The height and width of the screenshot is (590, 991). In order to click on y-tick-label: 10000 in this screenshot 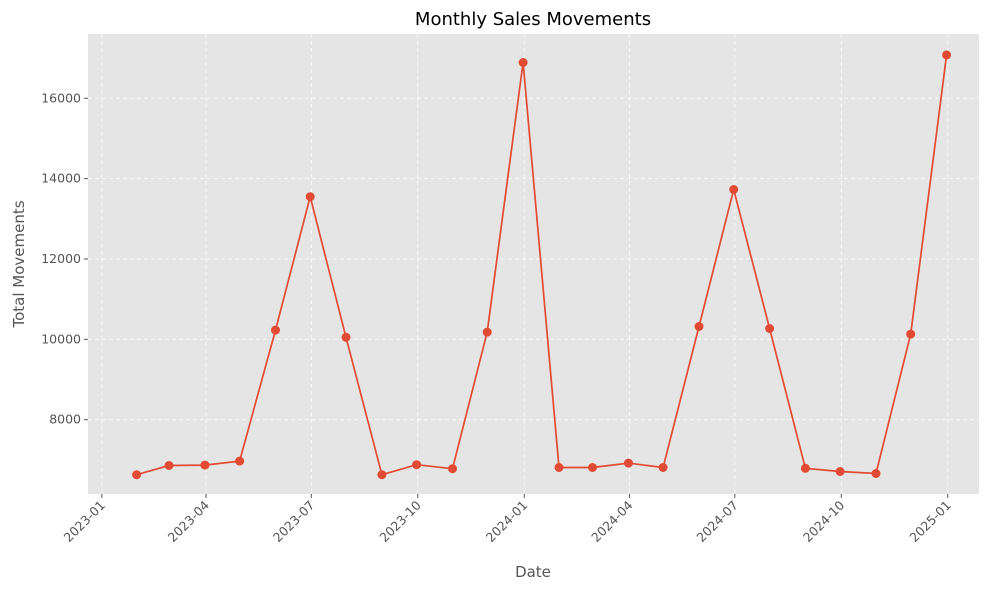, I will do `click(61, 338)`.